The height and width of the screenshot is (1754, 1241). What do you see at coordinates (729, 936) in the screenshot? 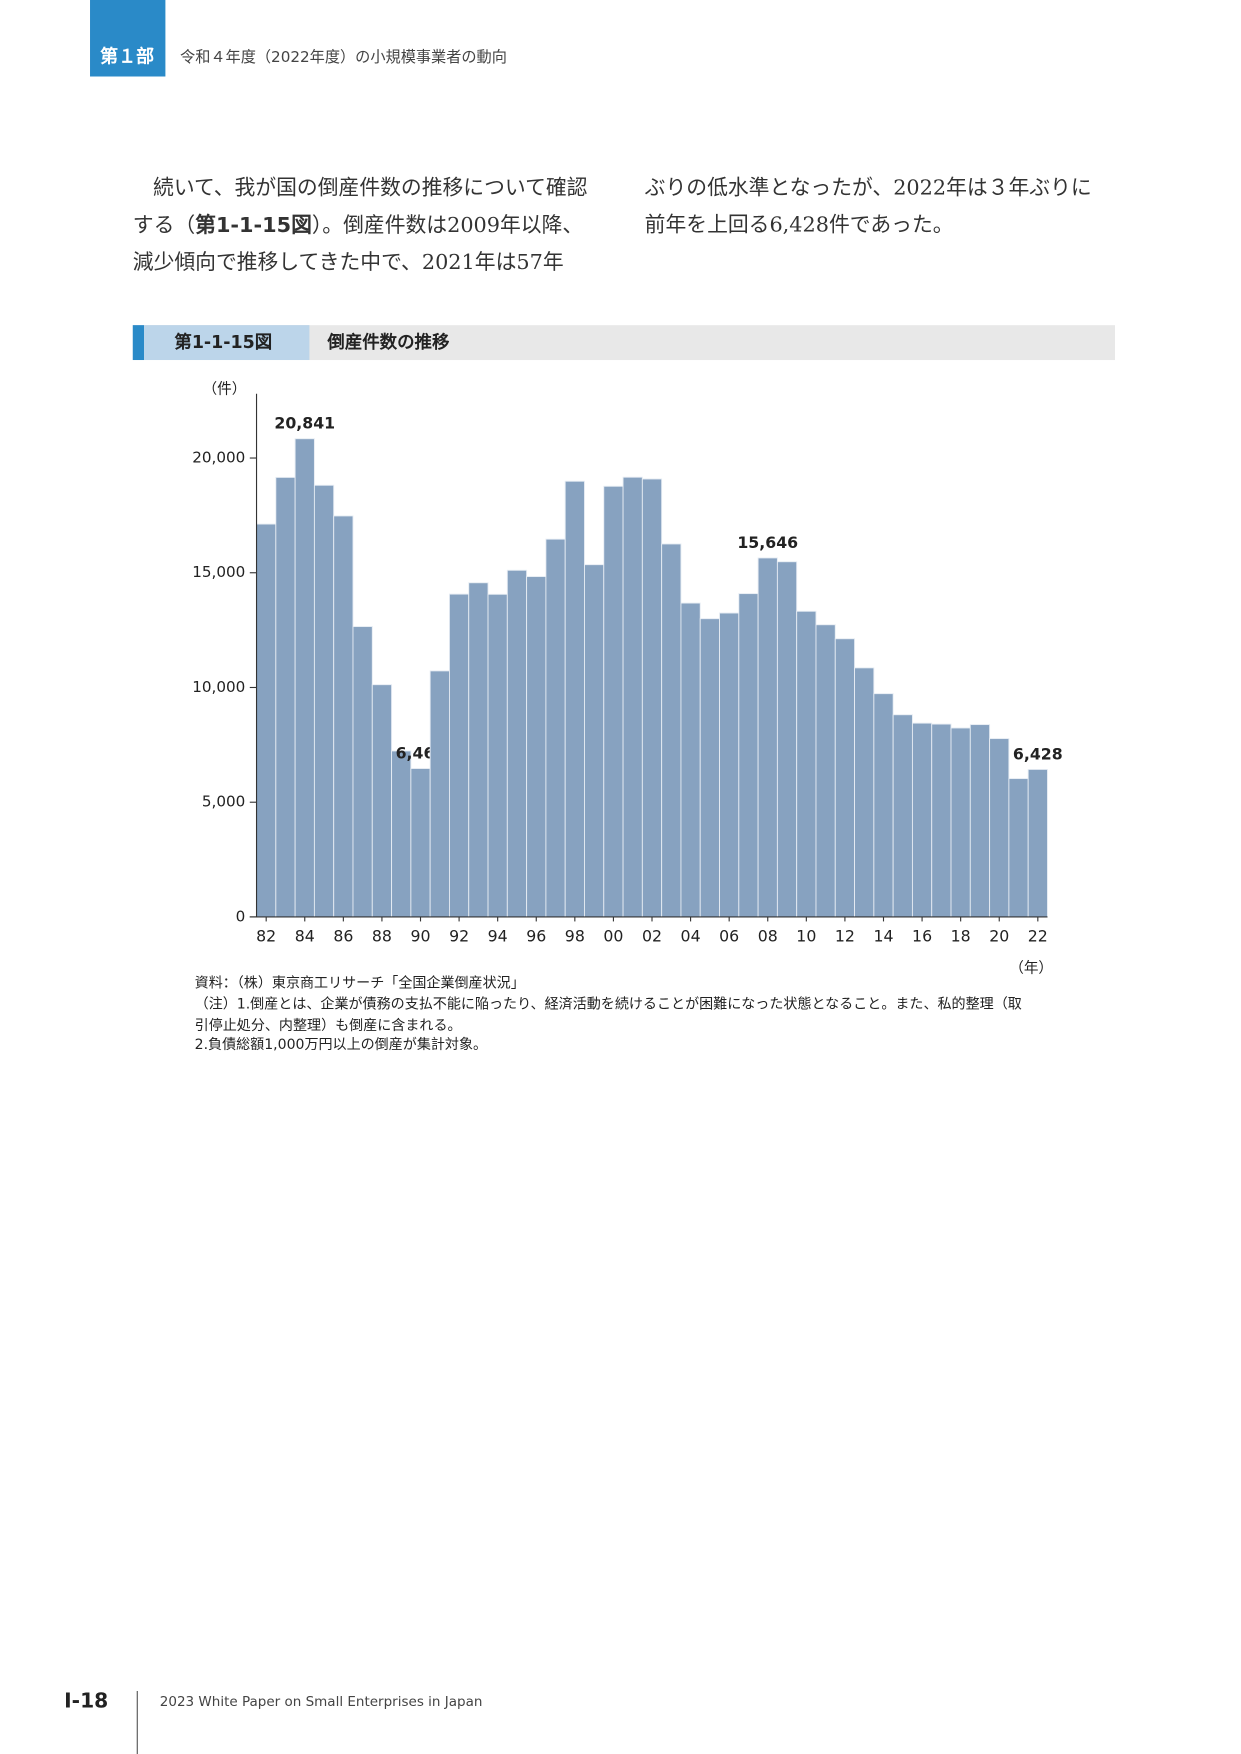
I see `x-tick-label: 06` at bounding box center [729, 936].